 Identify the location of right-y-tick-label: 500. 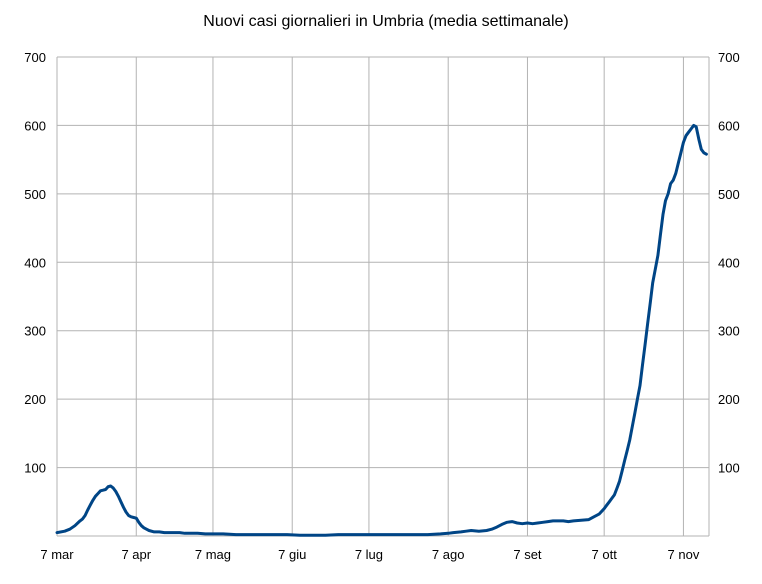
(729, 194).